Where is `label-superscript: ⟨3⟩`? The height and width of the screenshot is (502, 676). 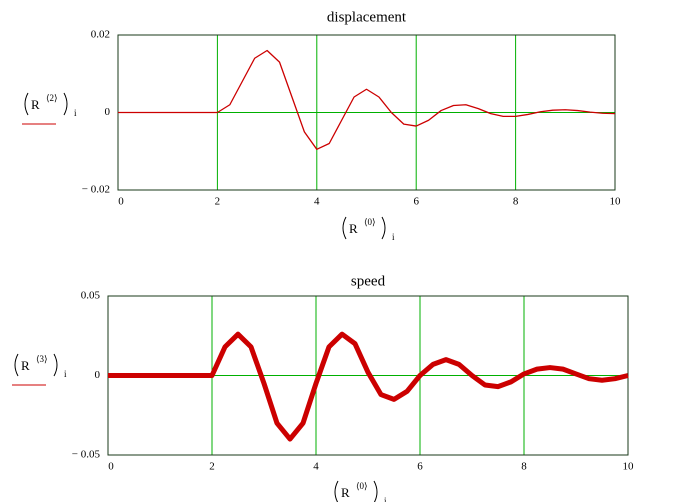 label-superscript: ⟨3⟩ is located at coordinates (42, 359).